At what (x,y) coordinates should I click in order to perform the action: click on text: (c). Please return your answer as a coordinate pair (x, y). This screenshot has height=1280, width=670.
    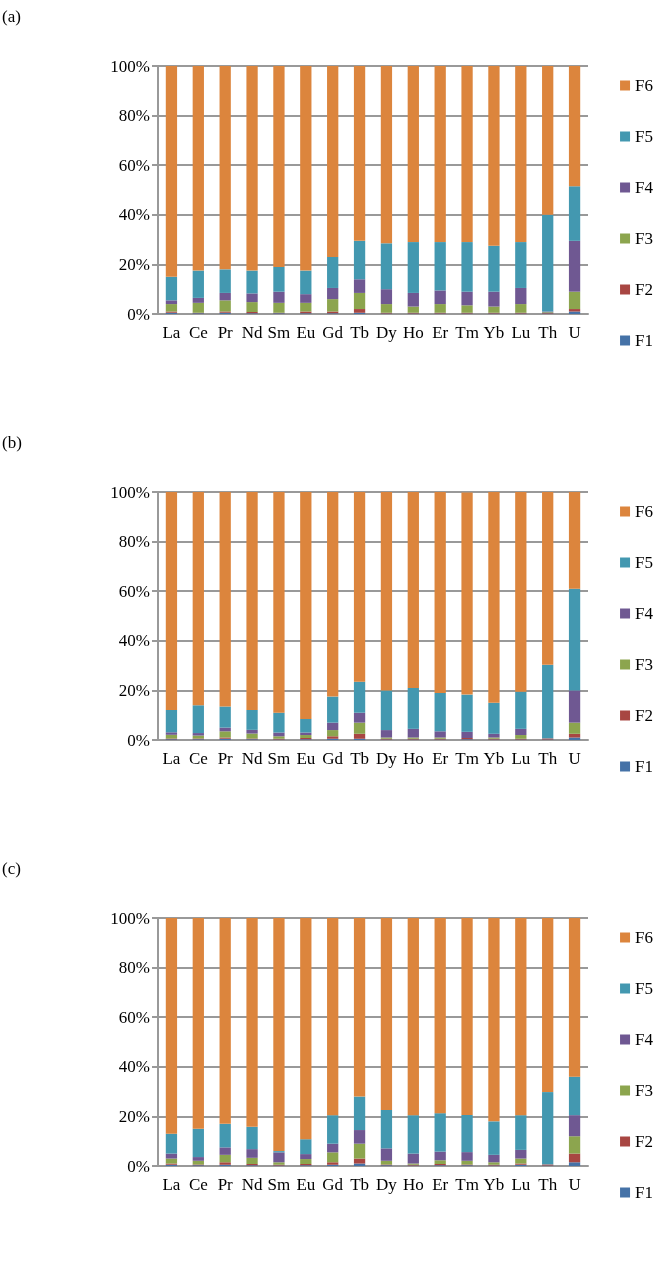
    Looking at the image, I should click on (11, 868).